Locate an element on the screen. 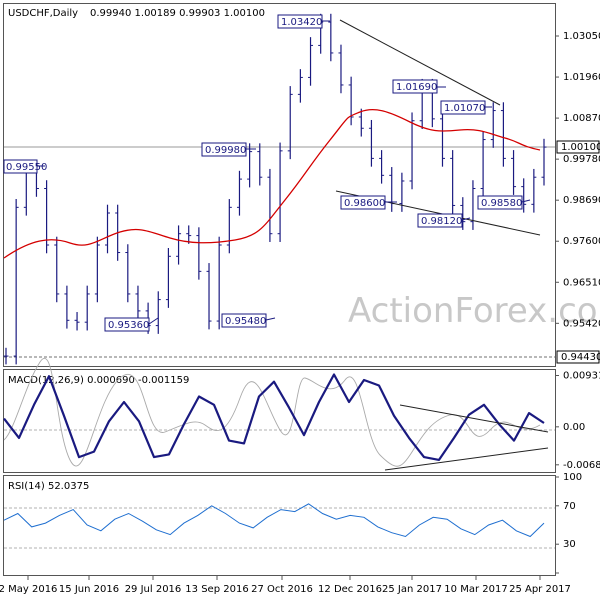 This screenshot has height=600, width=600. macd-lower-trend-line is located at coordinates (466, 459).